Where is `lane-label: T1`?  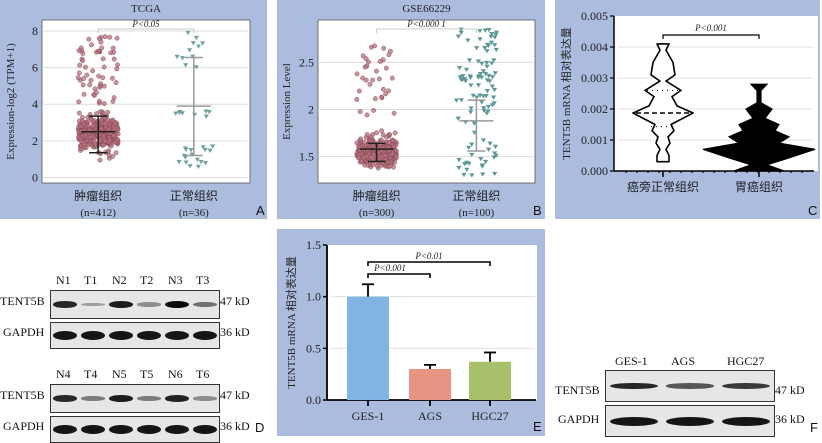 lane-label: T1 is located at coordinates (91, 280).